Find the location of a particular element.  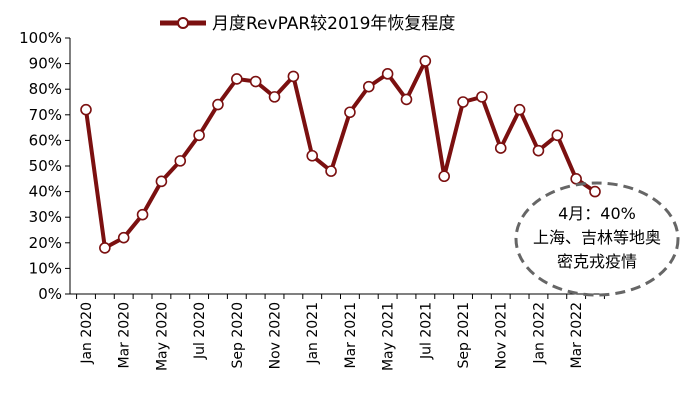

annotation-line-3: 密克戎疫情 is located at coordinates (597, 261).